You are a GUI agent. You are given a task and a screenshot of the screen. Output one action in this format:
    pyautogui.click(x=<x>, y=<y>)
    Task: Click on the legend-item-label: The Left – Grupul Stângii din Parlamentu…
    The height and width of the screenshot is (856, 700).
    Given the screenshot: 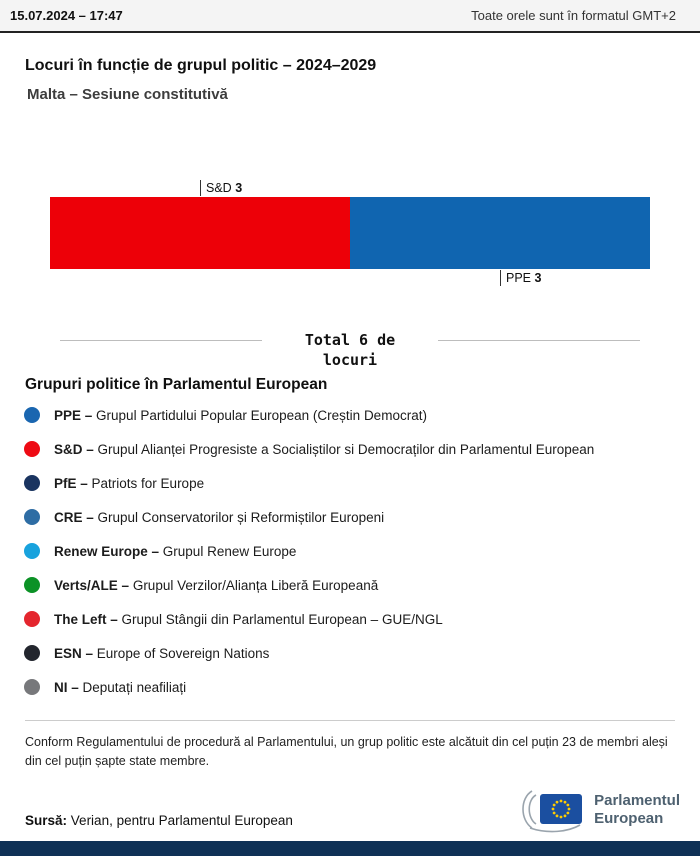 What is the action you would take?
    pyautogui.click(x=248, y=619)
    